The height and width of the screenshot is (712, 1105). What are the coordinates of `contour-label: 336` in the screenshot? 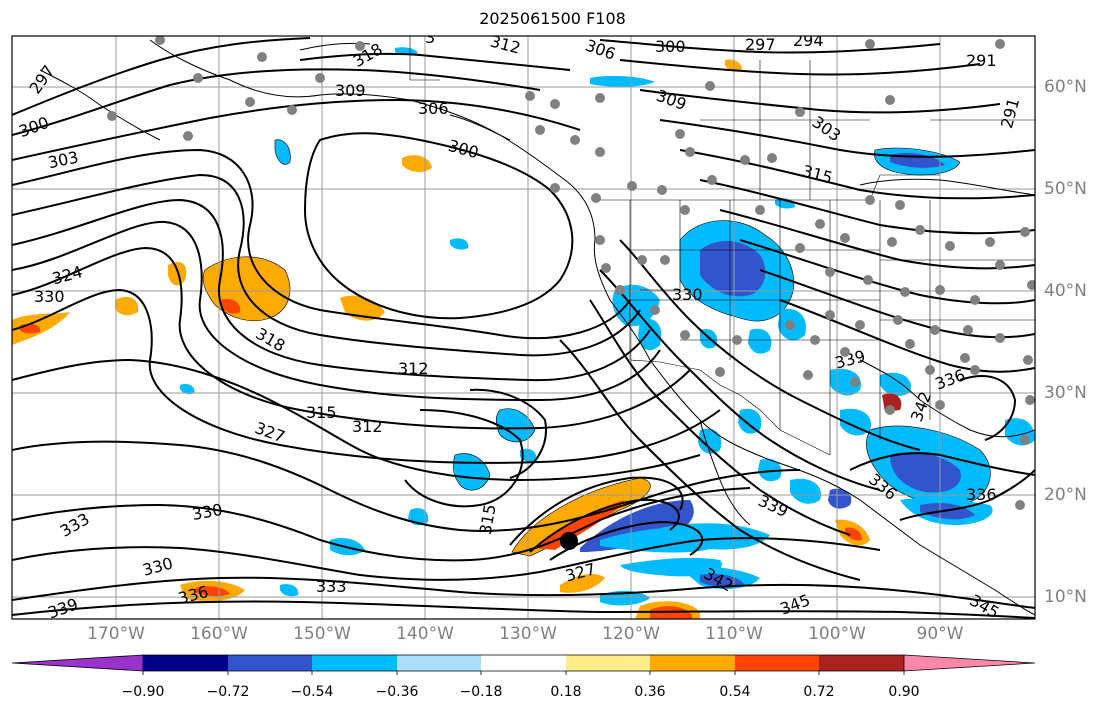 It's located at (981, 494).